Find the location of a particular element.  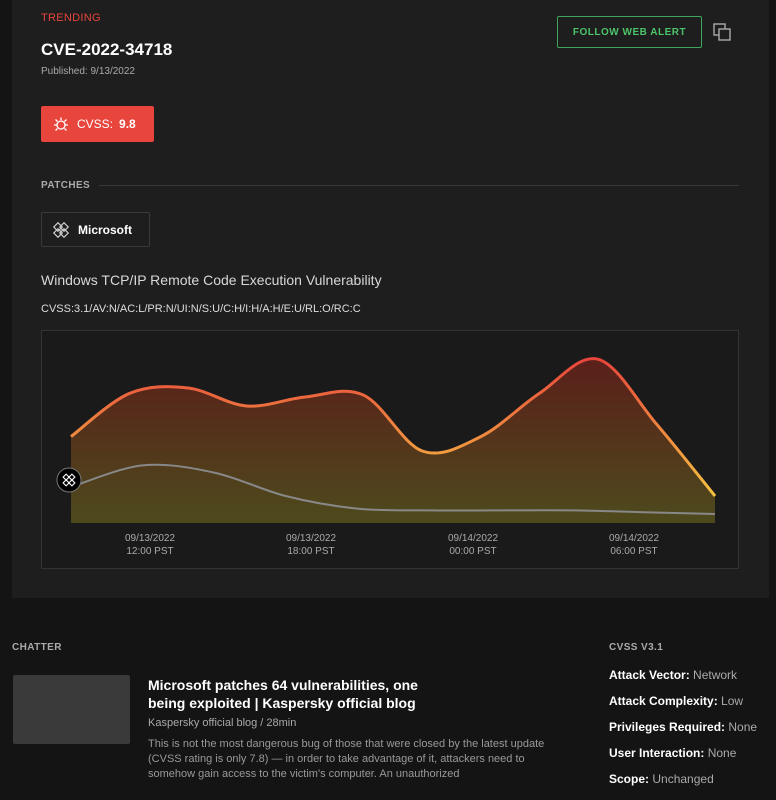

metric-value: Low is located at coordinates (732, 701).